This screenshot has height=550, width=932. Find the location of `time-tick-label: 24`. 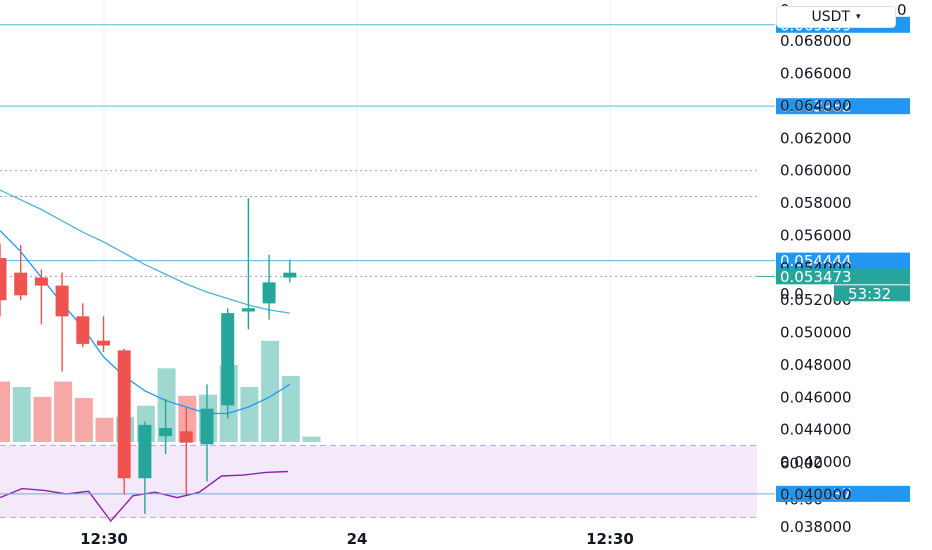

time-tick-label: 24 is located at coordinates (357, 539).